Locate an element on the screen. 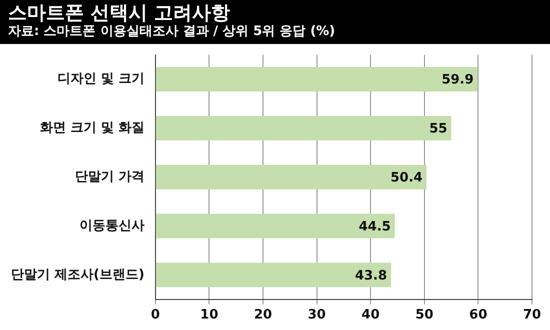  data-label: 50.4 is located at coordinates (406, 178).